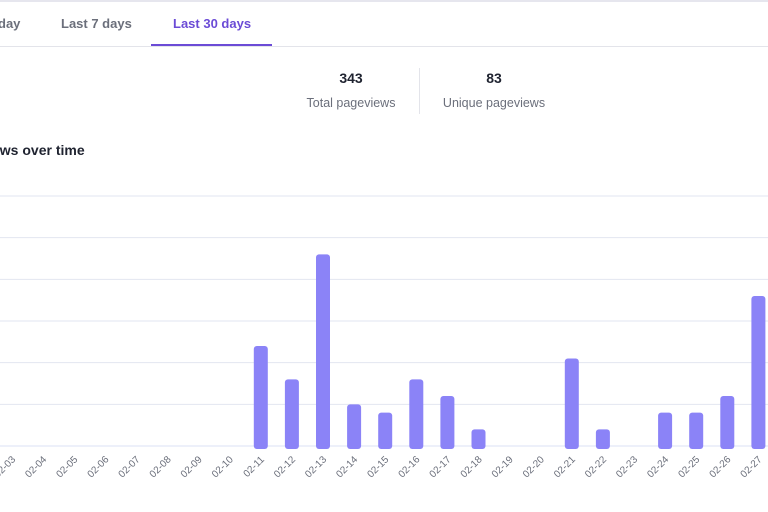  Describe the element at coordinates (378, 467) in the screenshot. I see `x-tick-label: 02-15` at that location.